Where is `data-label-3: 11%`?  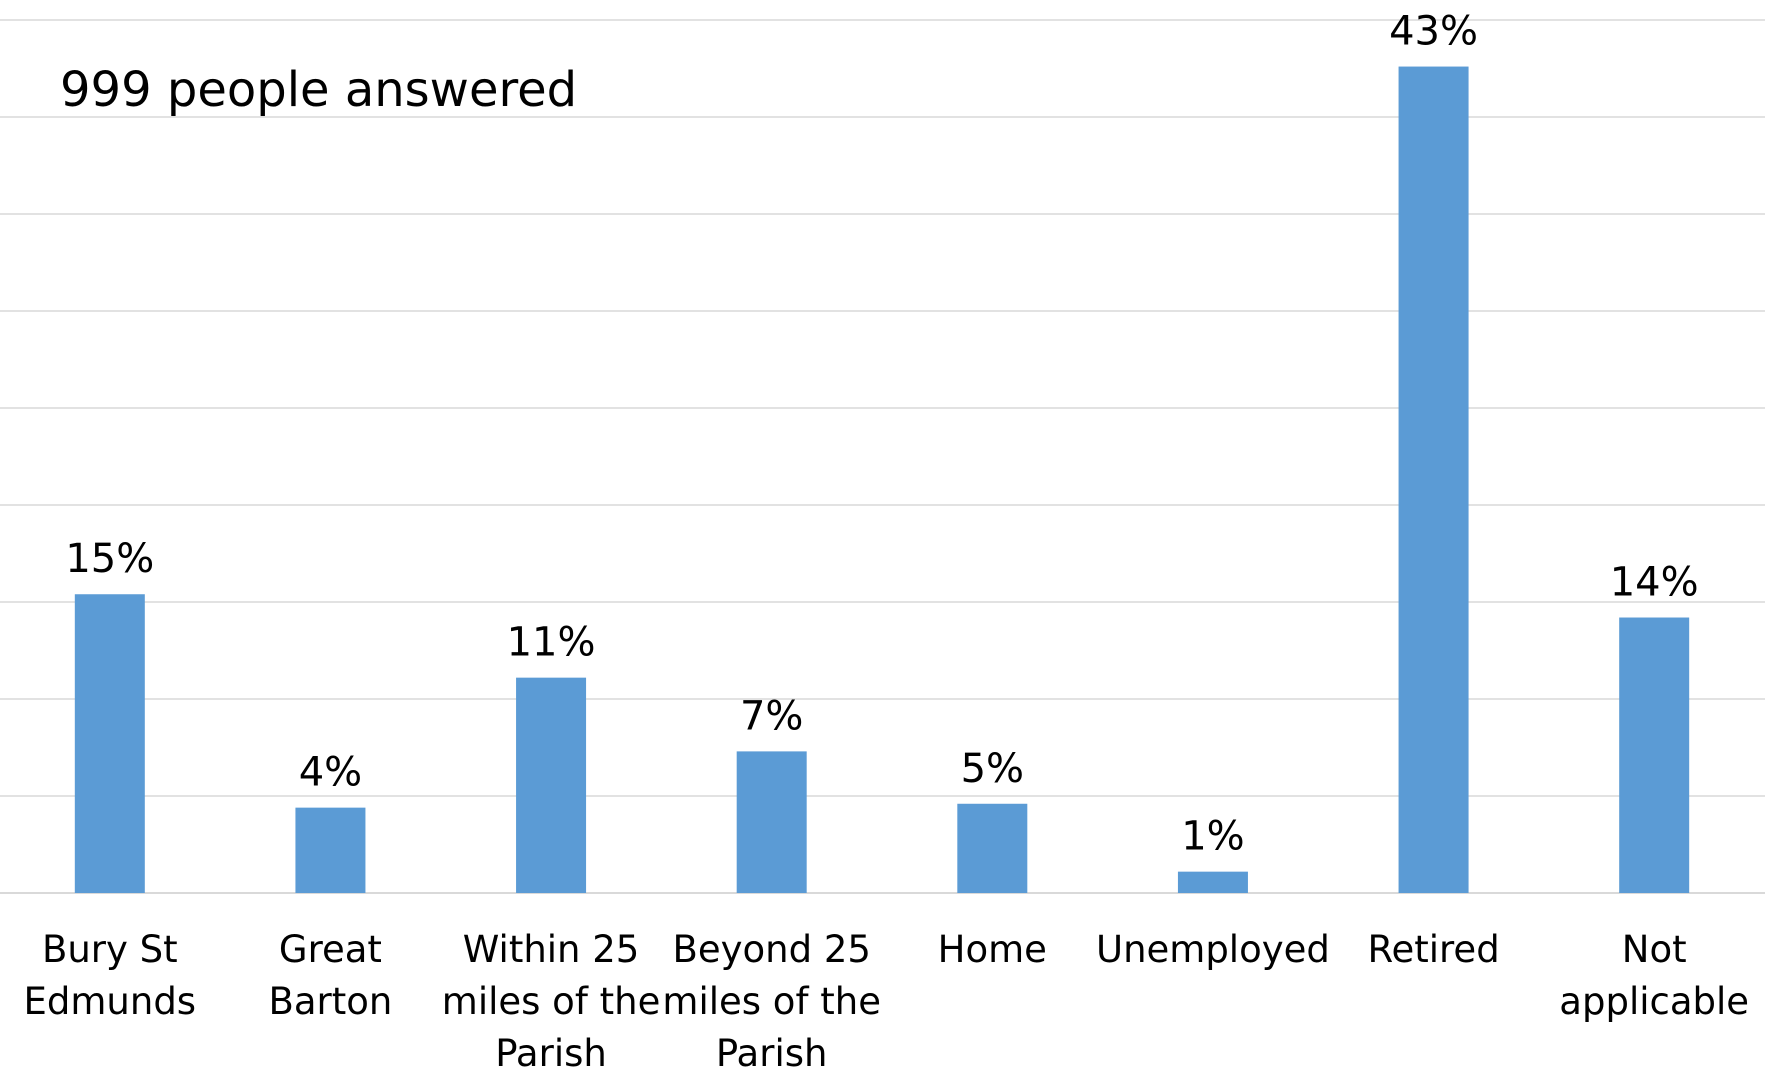
data-label-3: 11% is located at coordinates (551, 643).